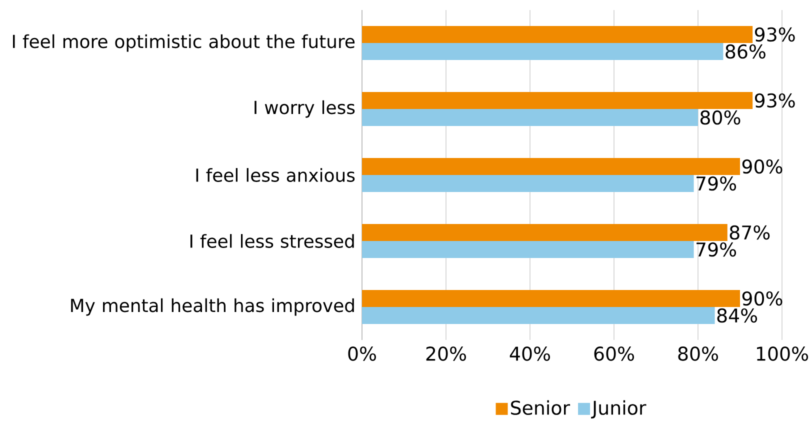 This screenshot has height=431, width=809. Describe the element at coordinates (618, 409) in the screenshot. I see `legend-label: Junior` at that location.